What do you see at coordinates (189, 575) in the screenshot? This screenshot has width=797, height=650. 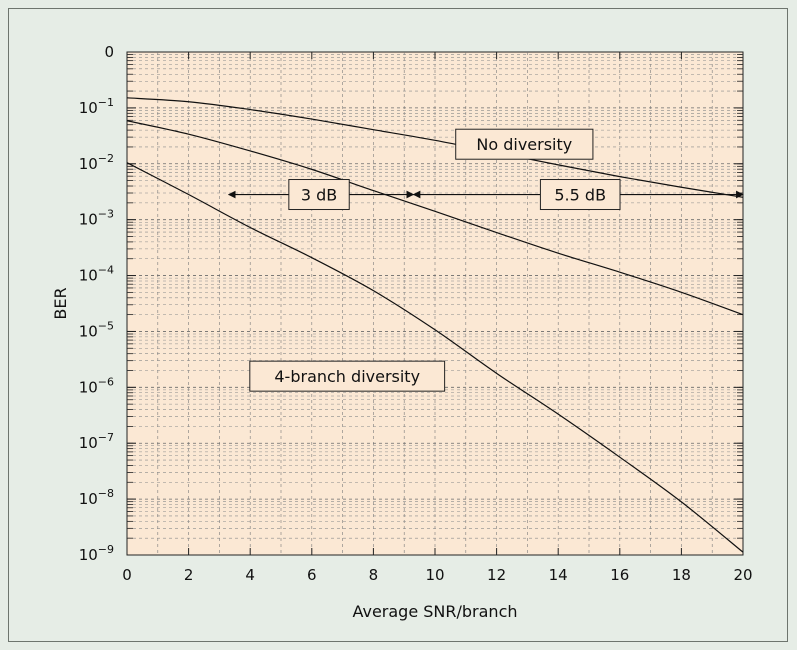 I see `x-tick-label: 2` at bounding box center [189, 575].